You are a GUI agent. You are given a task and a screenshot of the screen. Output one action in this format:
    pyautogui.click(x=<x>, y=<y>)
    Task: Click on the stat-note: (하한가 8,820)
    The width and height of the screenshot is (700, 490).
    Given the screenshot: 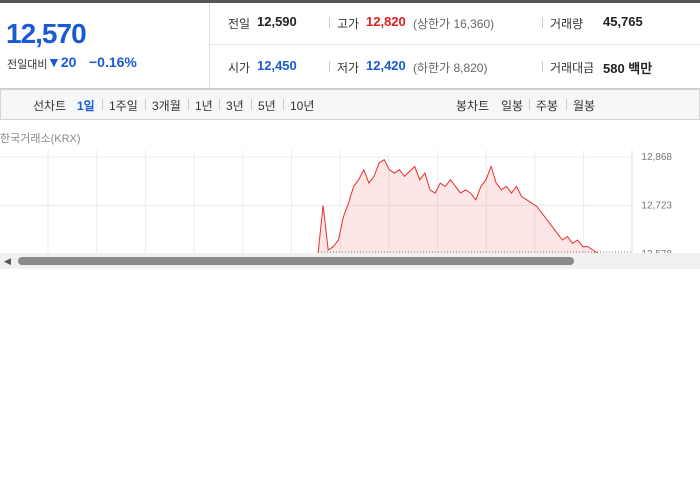 What is the action you would take?
    pyautogui.click(x=450, y=68)
    